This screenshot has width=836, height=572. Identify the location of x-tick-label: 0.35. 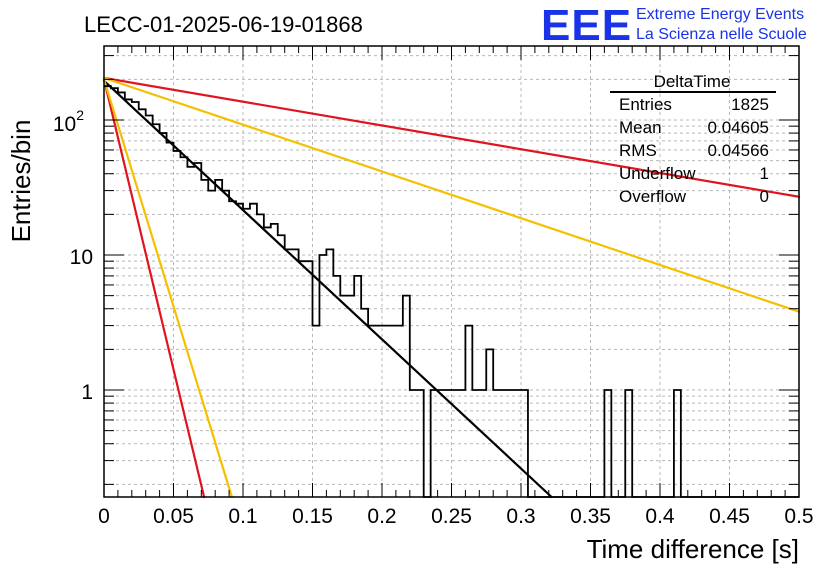
(590, 516).